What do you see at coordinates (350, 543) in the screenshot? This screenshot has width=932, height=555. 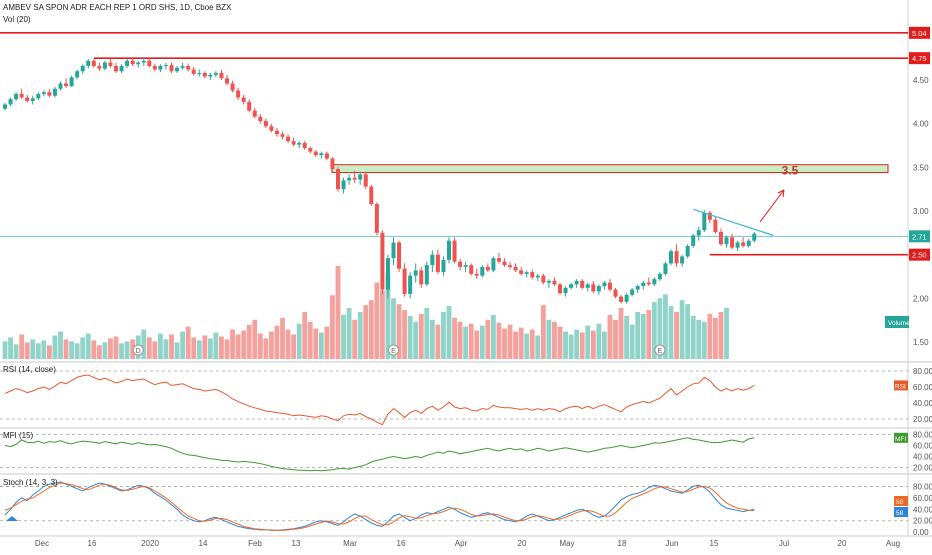 I see `time-tick-label: Mar` at bounding box center [350, 543].